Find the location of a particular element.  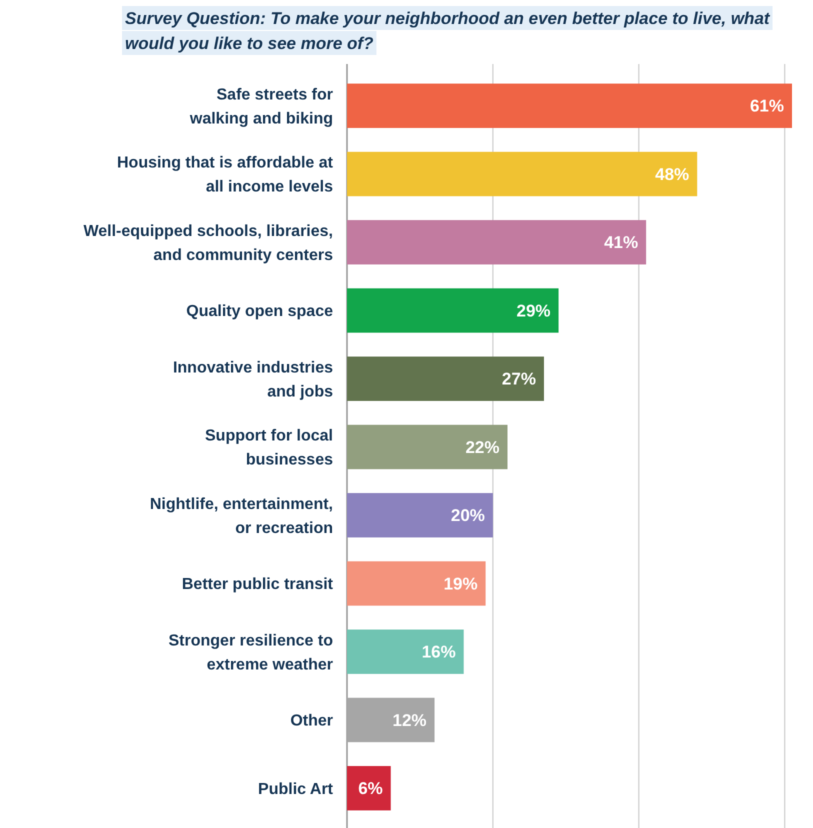

data-label: 19% is located at coordinates (461, 584).